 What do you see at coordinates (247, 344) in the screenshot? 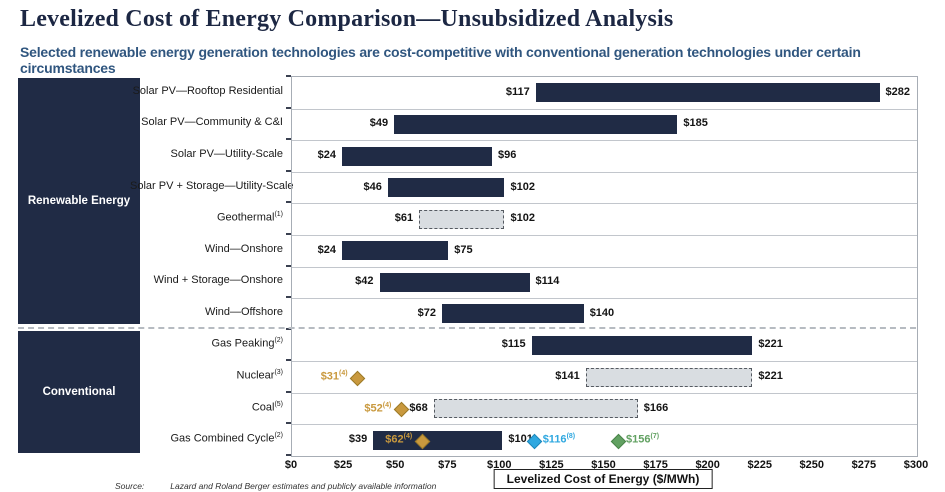
I see `row-label: Gas Peaking(2)` at bounding box center [247, 344].